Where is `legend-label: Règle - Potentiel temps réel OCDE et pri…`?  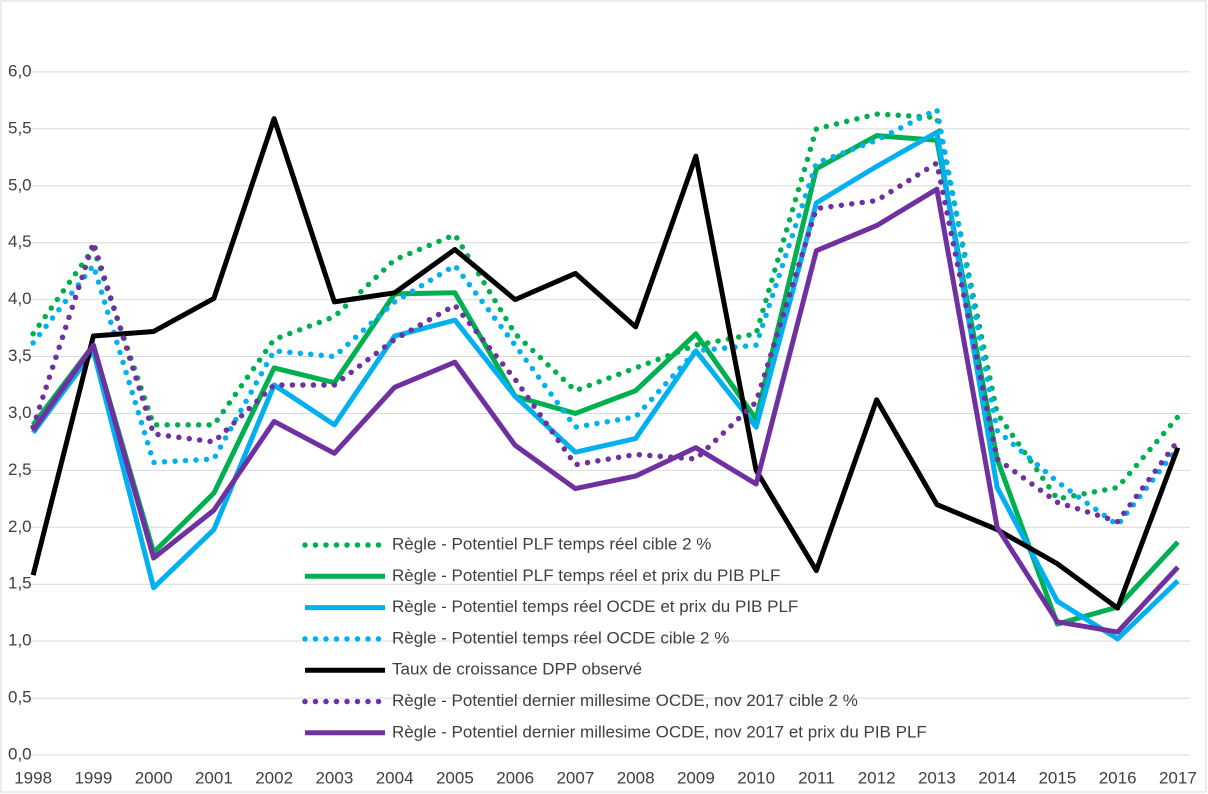 legend-label: Règle - Potentiel temps réel OCDE et pri… is located at coordinates (595, 606).